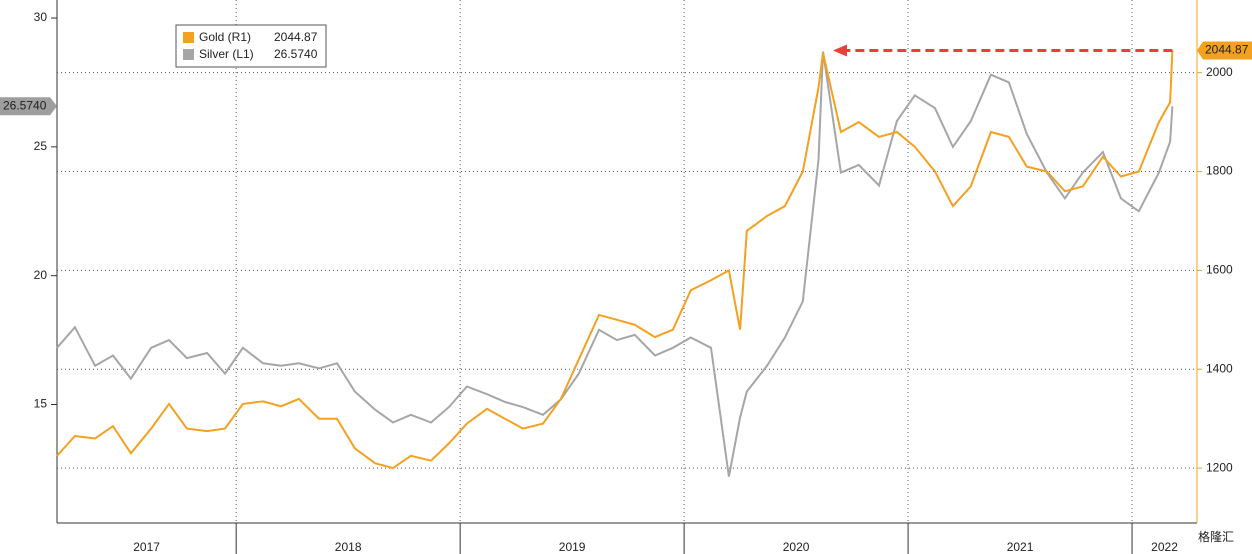 The height and width of the screenshot is (554, 1252). What do you see at coordinates (626, 539) in the screenshot?
I see `x-axis-band` at bounding box center [626, 539].